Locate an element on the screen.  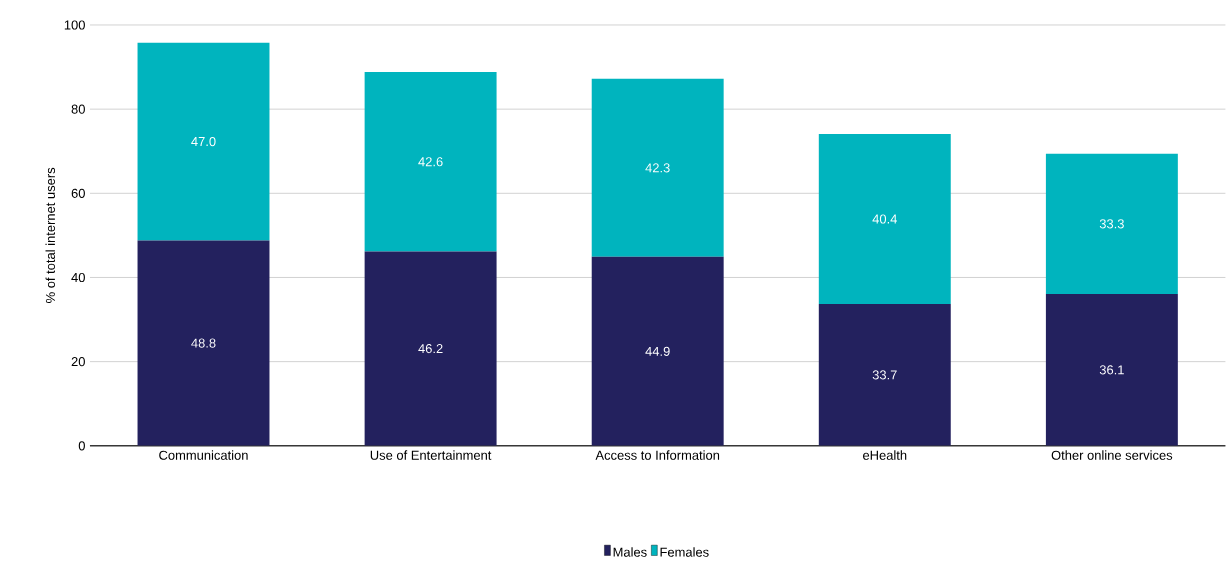
x-tick-label: Other online services is located at coordinates (1112, 455).